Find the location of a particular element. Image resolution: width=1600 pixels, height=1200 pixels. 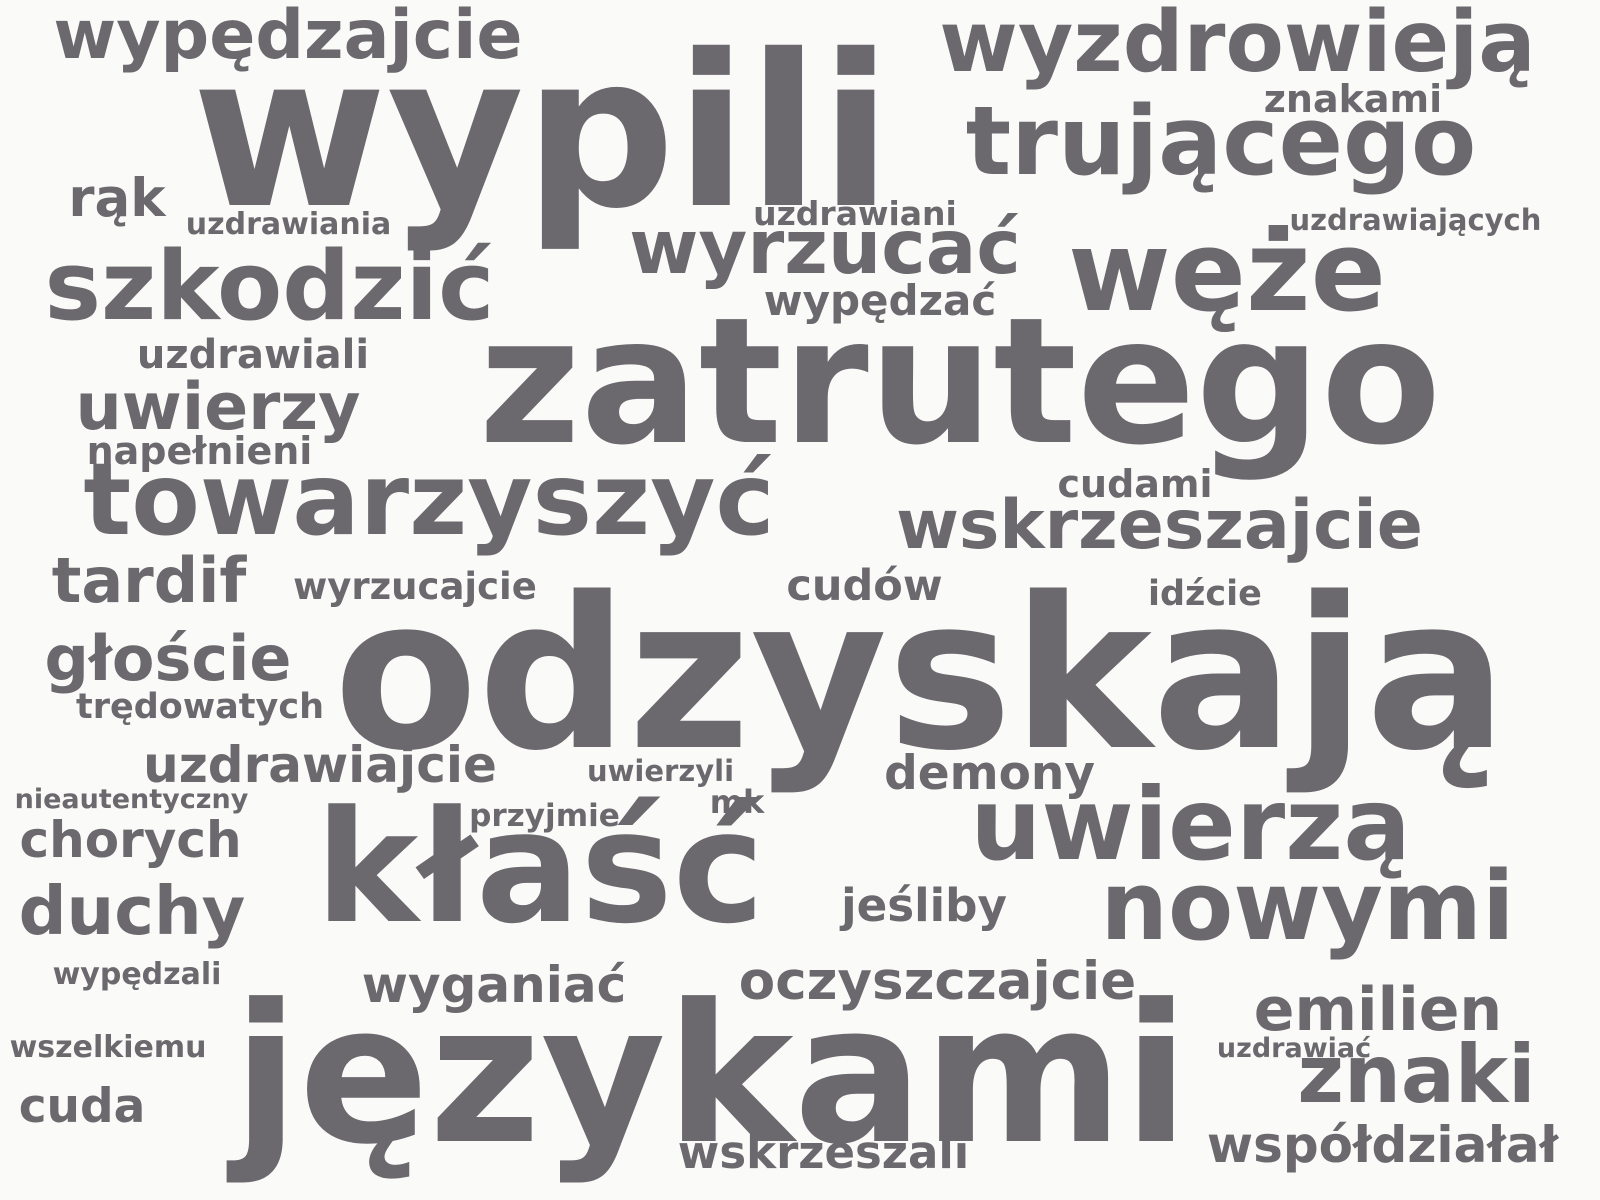

word-jesliby: jeśliby is located at coordinates (924, 906).